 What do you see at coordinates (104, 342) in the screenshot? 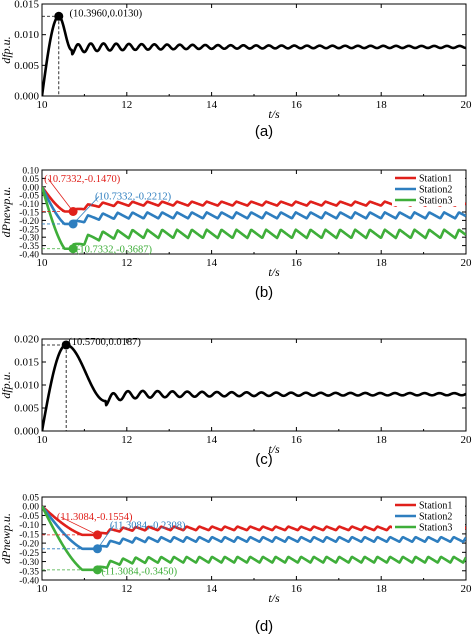
I see `annotation-label: (10.5700,0.0187)` at bounding box center [104, 342].